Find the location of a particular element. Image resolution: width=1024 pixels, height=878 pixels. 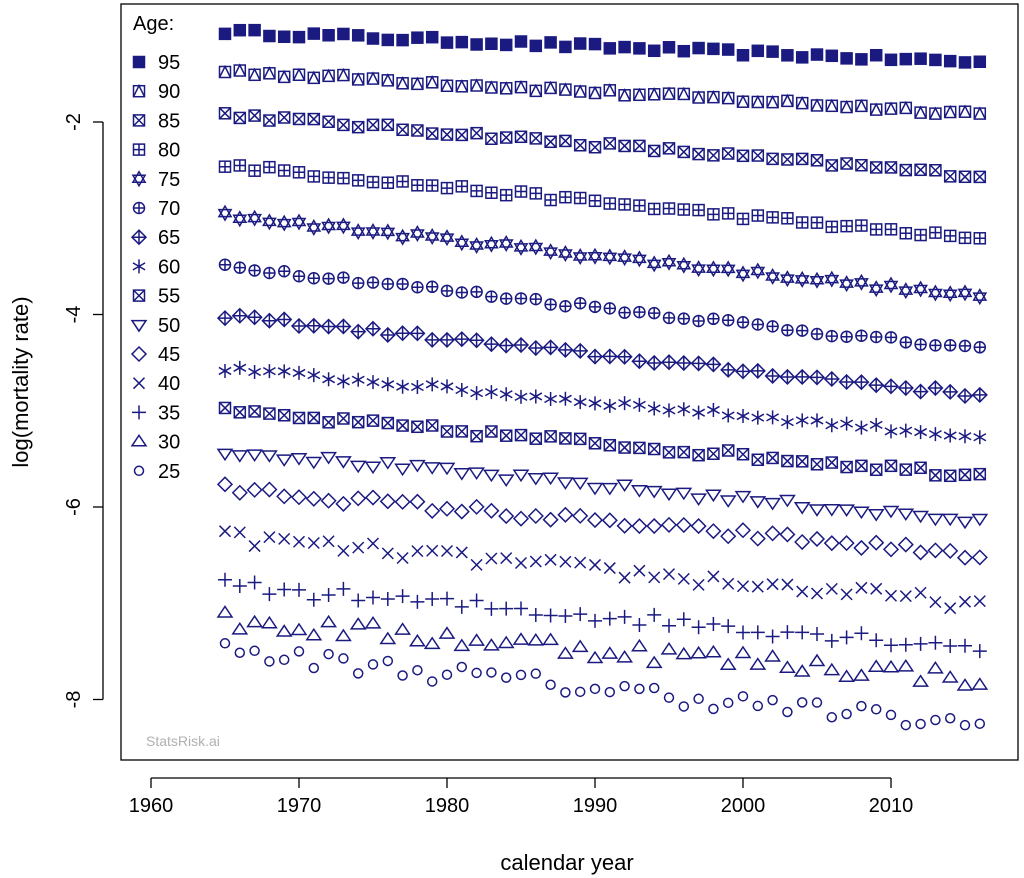

x-axis-title: calendar year is located at coordinates (566, 862).